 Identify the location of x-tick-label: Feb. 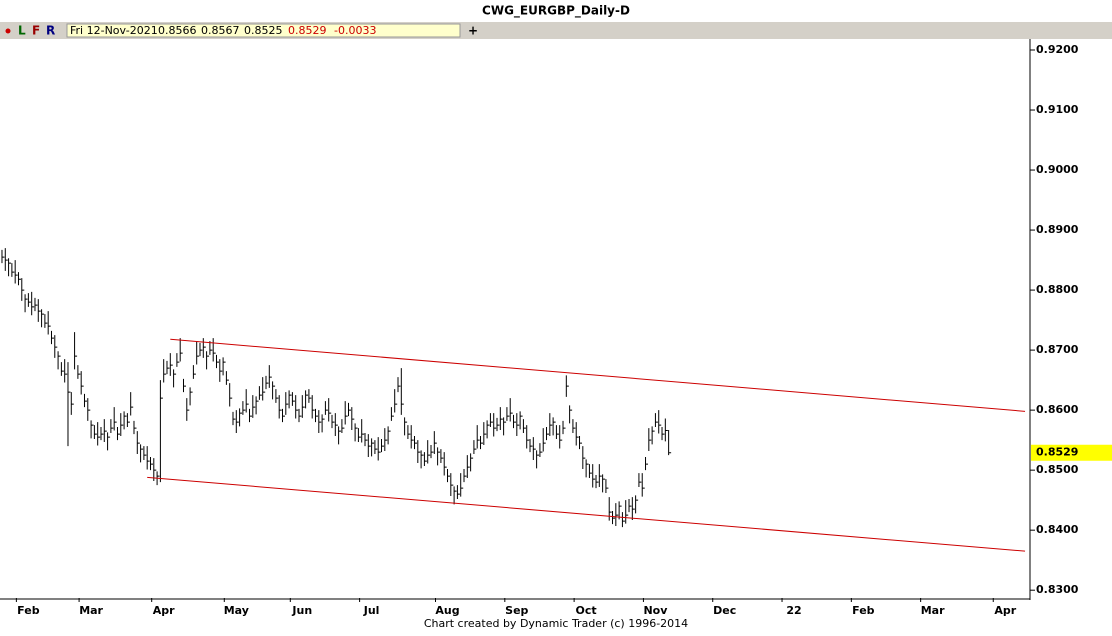
(863, 610).